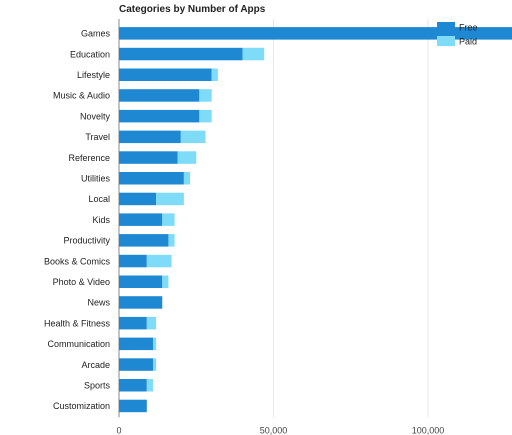 The image size is (512, 435). I want to click on chart-title: Categories by Number of Apps, so click(192, 9).